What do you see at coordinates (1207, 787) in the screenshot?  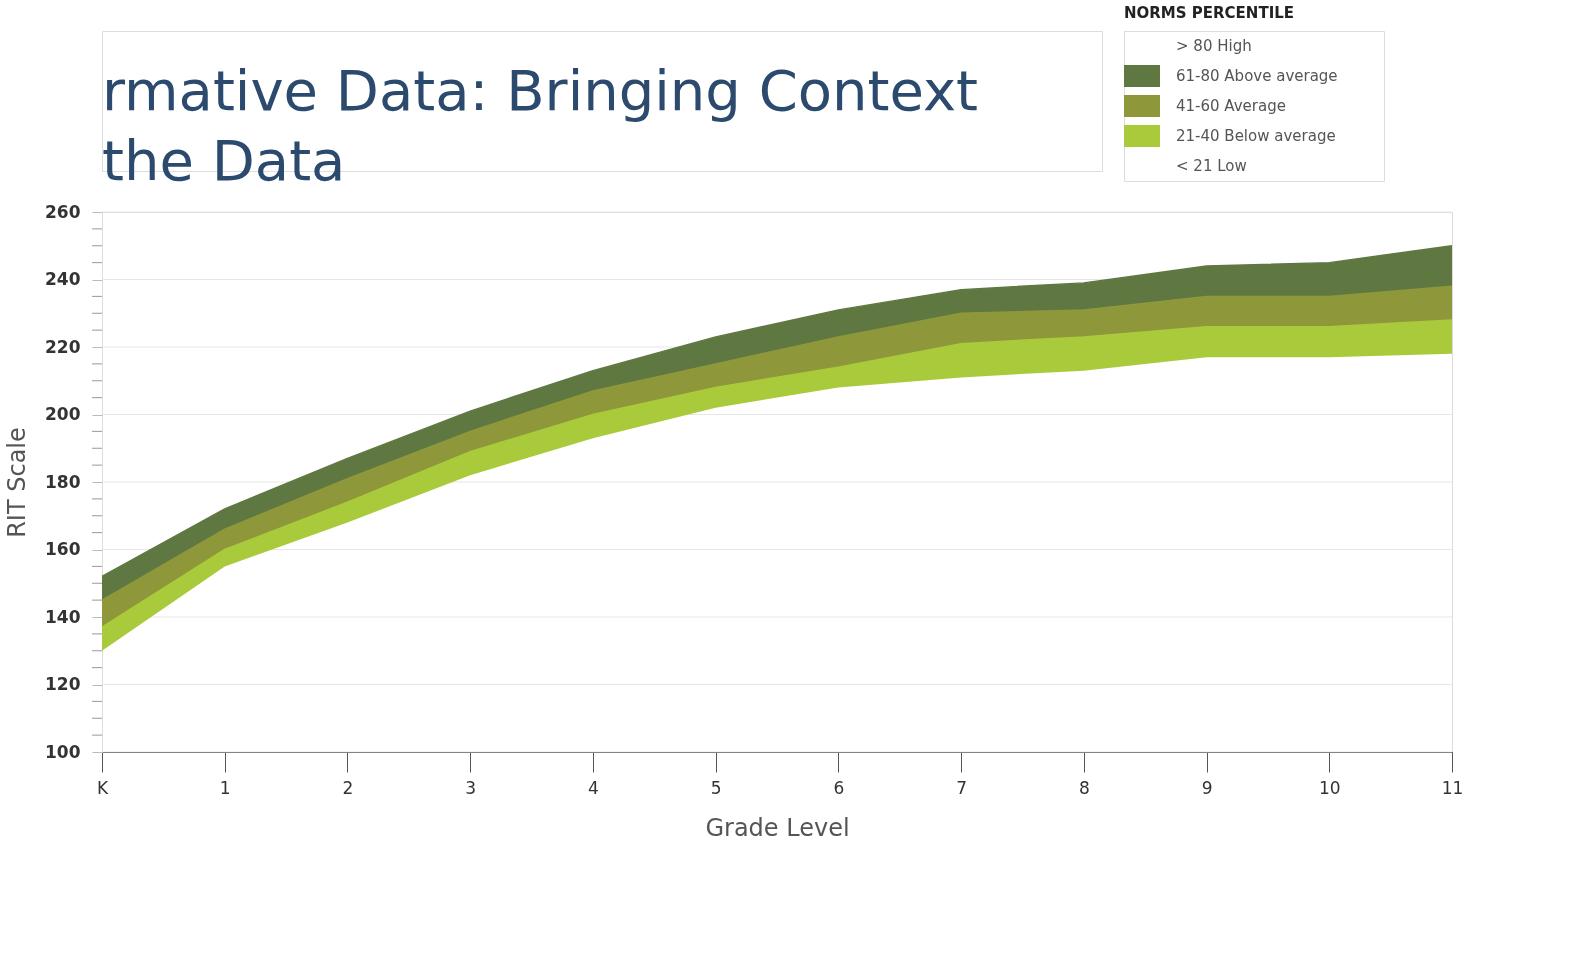 I see `x-tick-label: 9` at bounding box center [1207, 787].